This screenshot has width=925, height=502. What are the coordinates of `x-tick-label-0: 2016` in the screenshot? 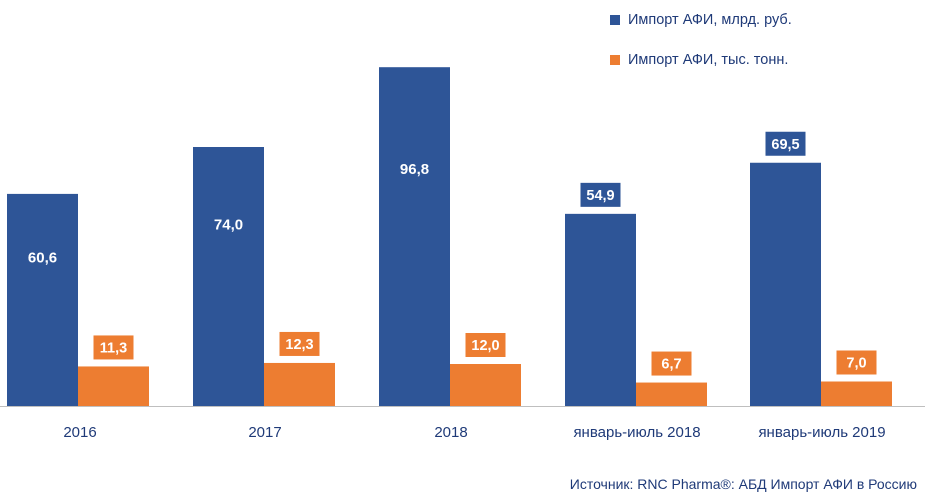 It's located at (79, 432).